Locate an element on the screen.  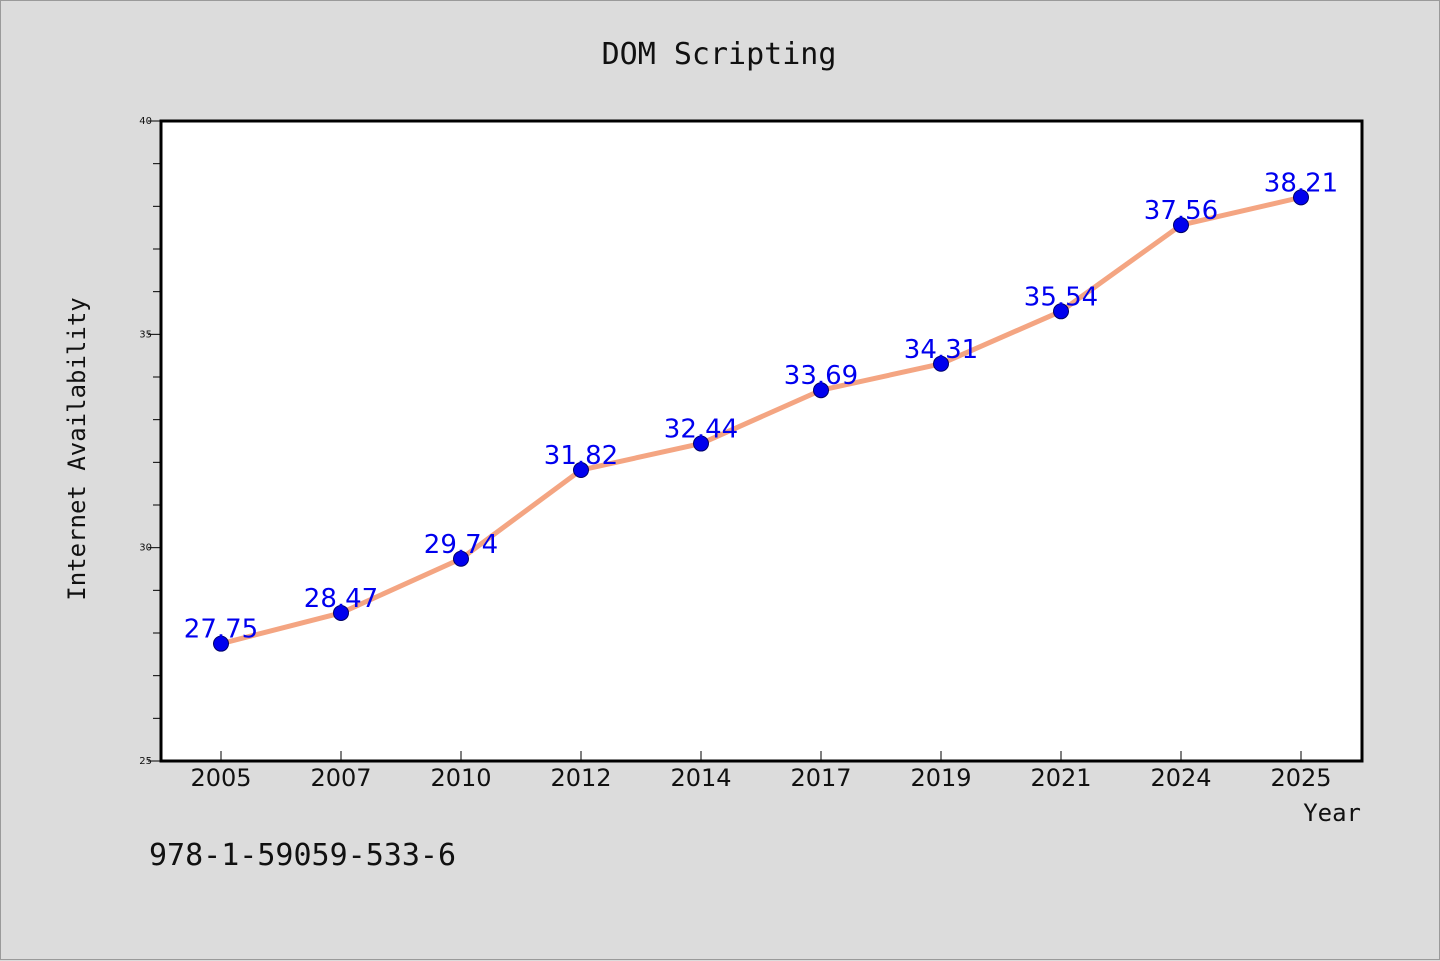
isbn-caption: 978-1-59059-533-6 is located at coordinates (302, 855).